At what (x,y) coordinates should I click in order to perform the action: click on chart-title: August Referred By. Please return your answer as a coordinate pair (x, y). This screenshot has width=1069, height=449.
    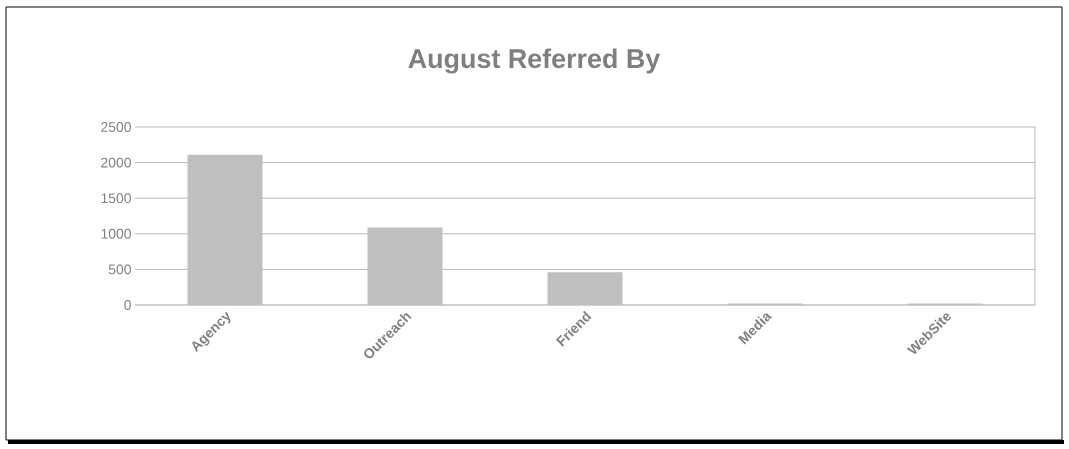
    Looking at the image, I should click on (534, 61).